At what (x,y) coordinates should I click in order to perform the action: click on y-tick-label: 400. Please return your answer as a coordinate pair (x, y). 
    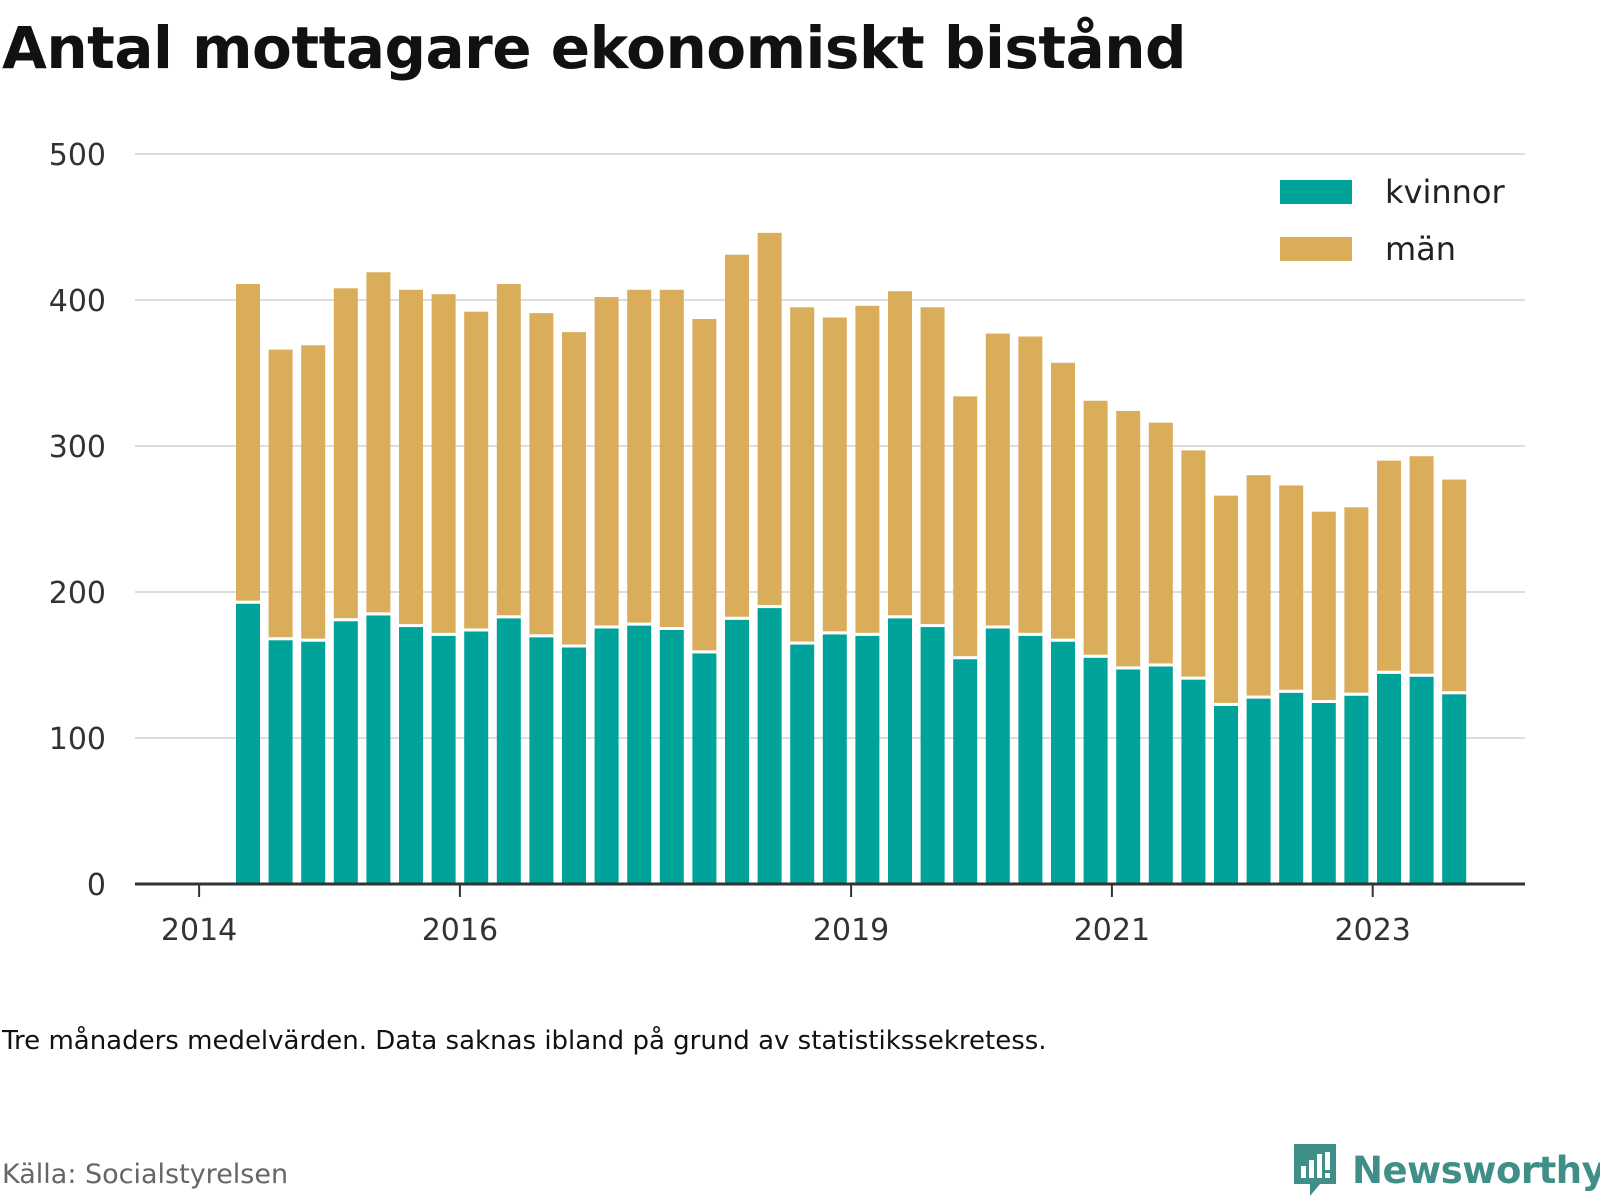
    Looking at the image, I should click on (77, 301).